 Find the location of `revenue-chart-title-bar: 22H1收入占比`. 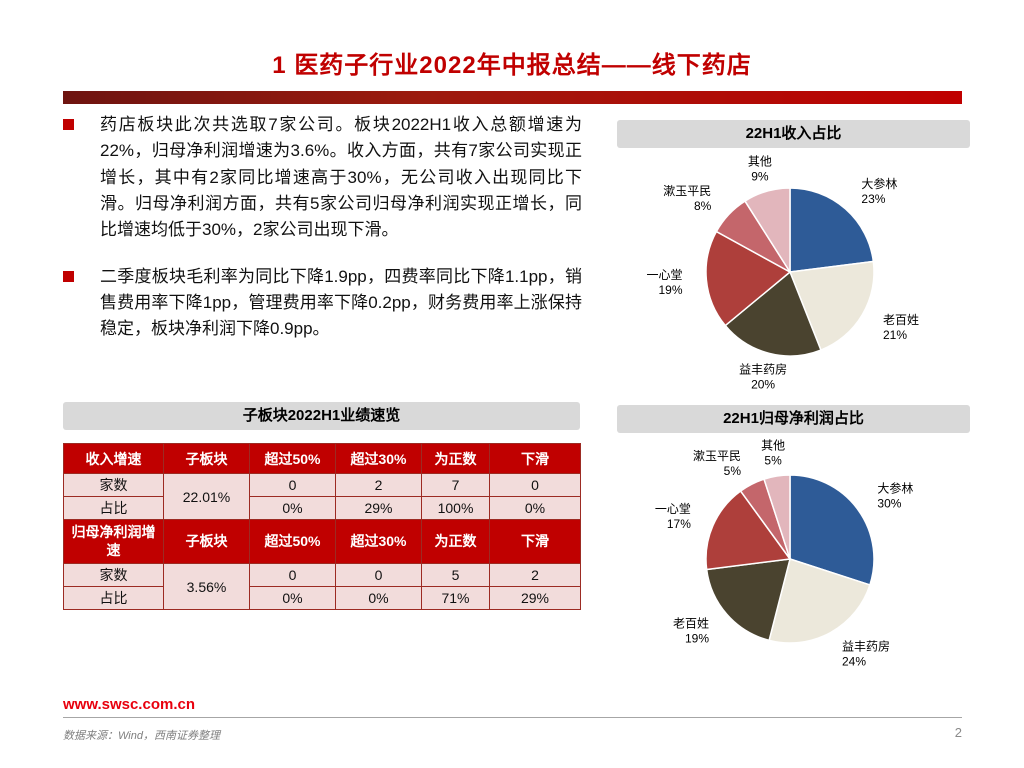

revenue-chart-title-bar: 22H1收入占比 is located at coordinates (793, 134).